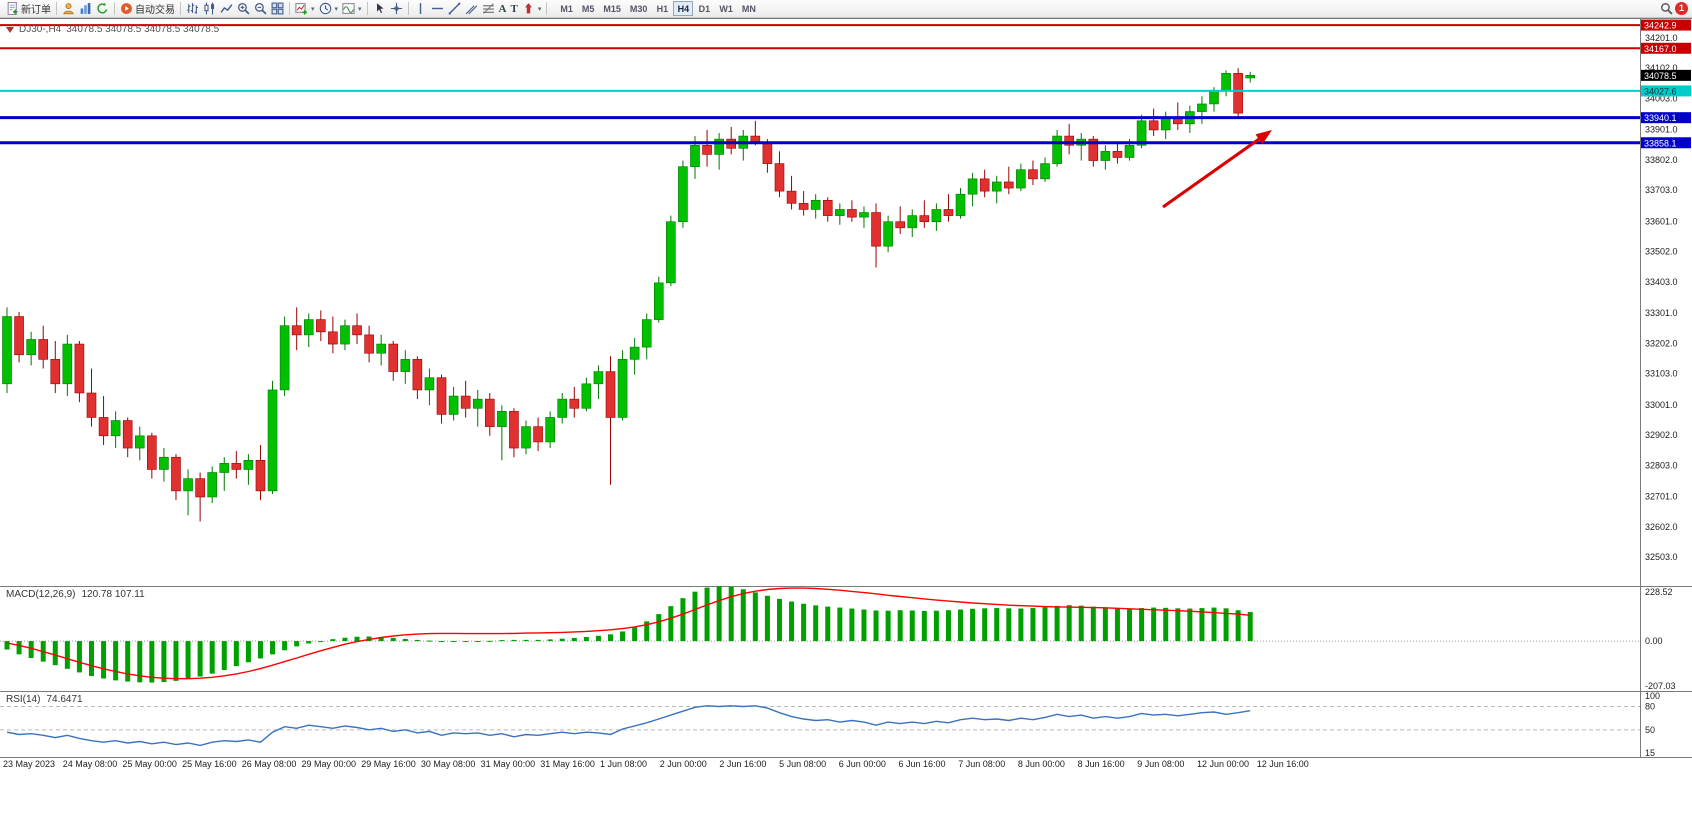 Image resolution: width=1692 pixels, height=836 pixels. Describe the element at coordinates (532, 9) in the screenshot. I see `arrows-tool-button: ▾` at that location.